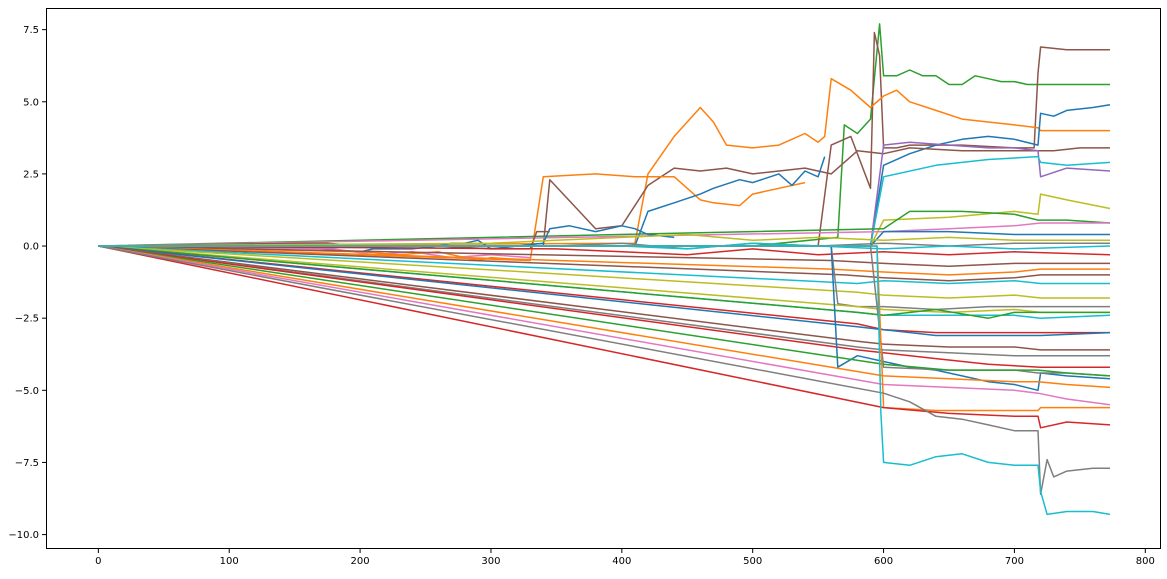 This screenshot has width=1167, height=579. I want to click on y-tick-label: −2.5, so click(27, 319).